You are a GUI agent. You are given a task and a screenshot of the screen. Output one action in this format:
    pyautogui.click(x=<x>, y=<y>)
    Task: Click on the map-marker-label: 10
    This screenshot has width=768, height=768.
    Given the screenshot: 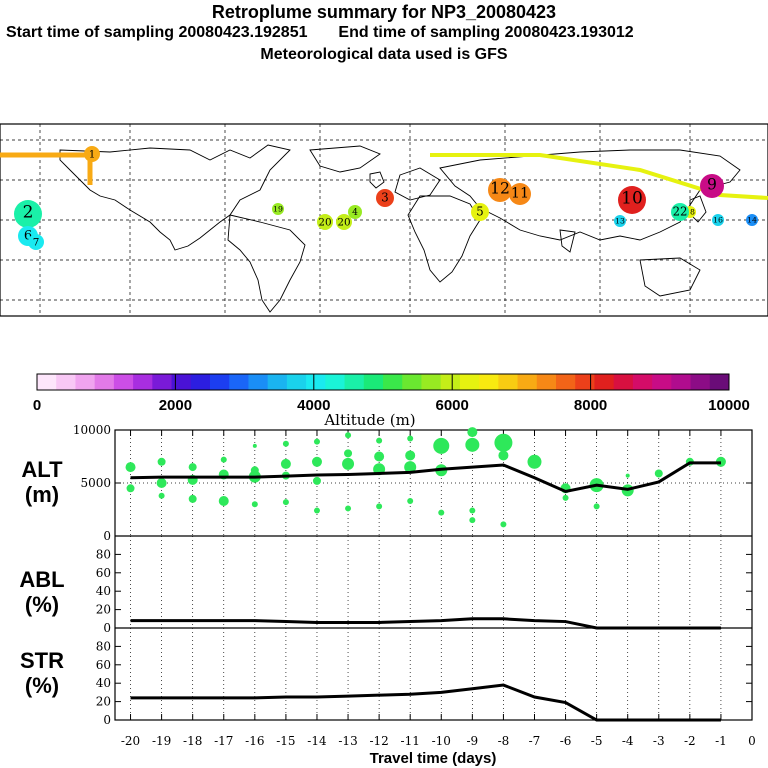 What is the action you would take?
    pyautogui.click(x=632, y=199)
    